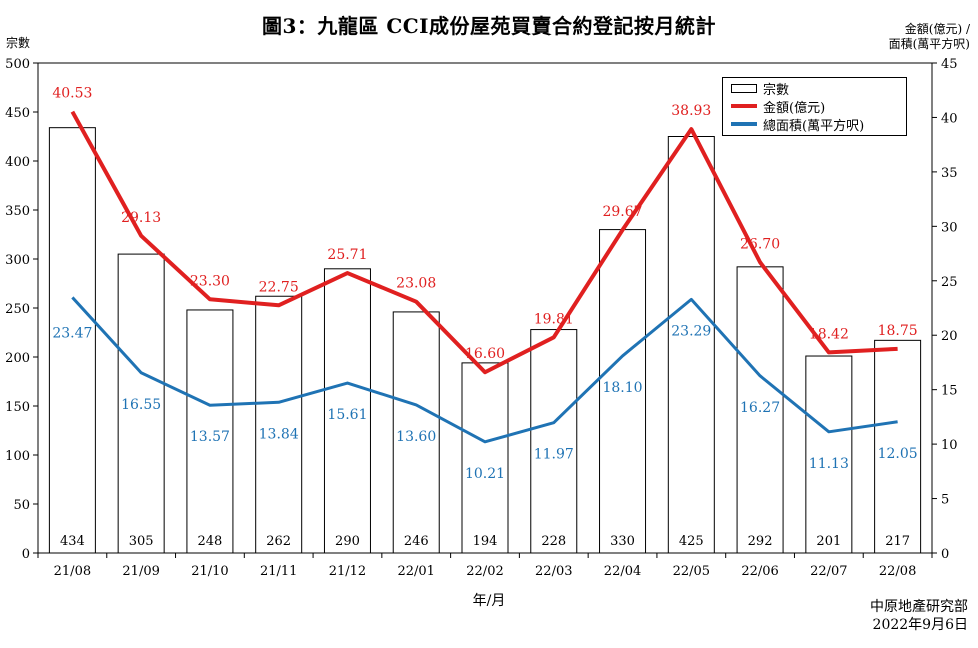  Describe the element at coordinates (72, 541) in the screenshot. I see `count-bar-label: 434` at that location.